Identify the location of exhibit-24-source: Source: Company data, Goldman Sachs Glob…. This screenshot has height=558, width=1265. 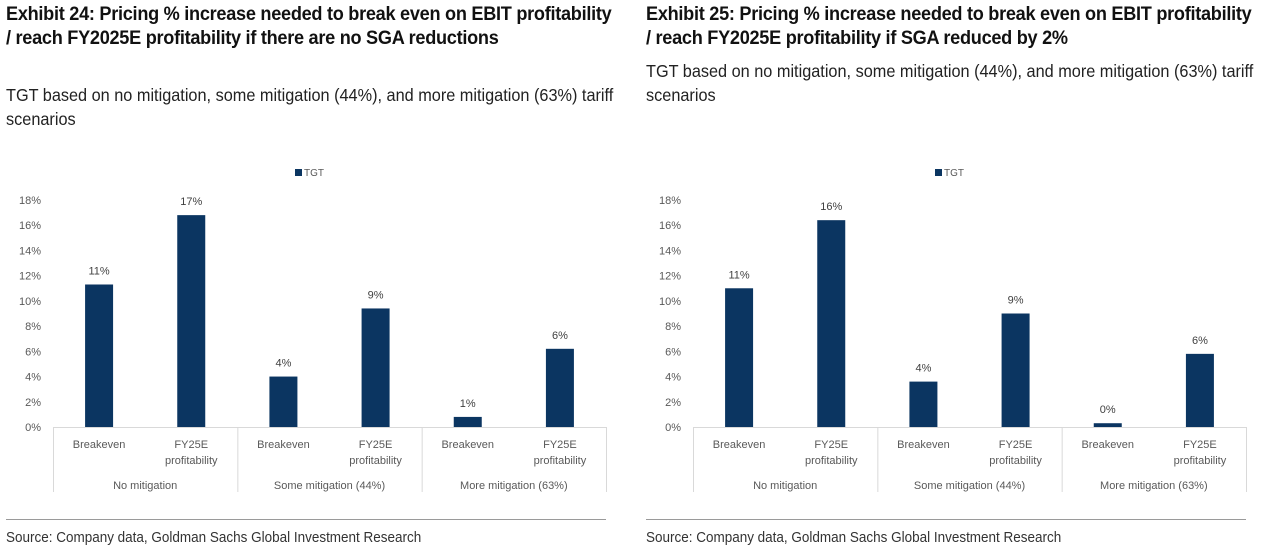
(214, 538).